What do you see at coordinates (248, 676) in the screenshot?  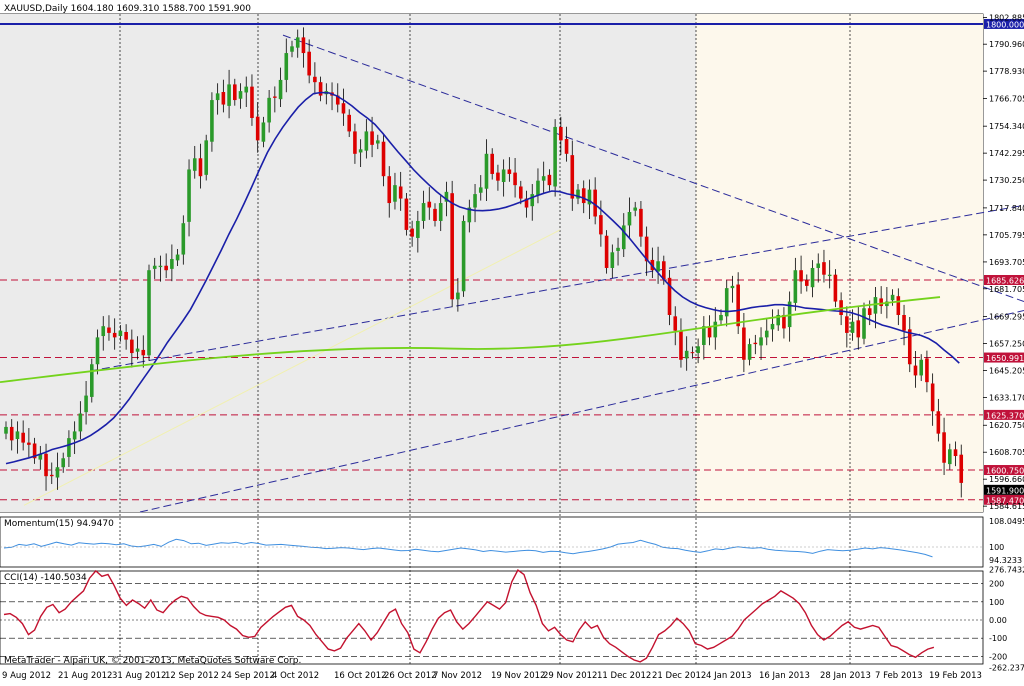 I see `date-tick-label: 24 Sep 2012` at bounding box center [248, 676].